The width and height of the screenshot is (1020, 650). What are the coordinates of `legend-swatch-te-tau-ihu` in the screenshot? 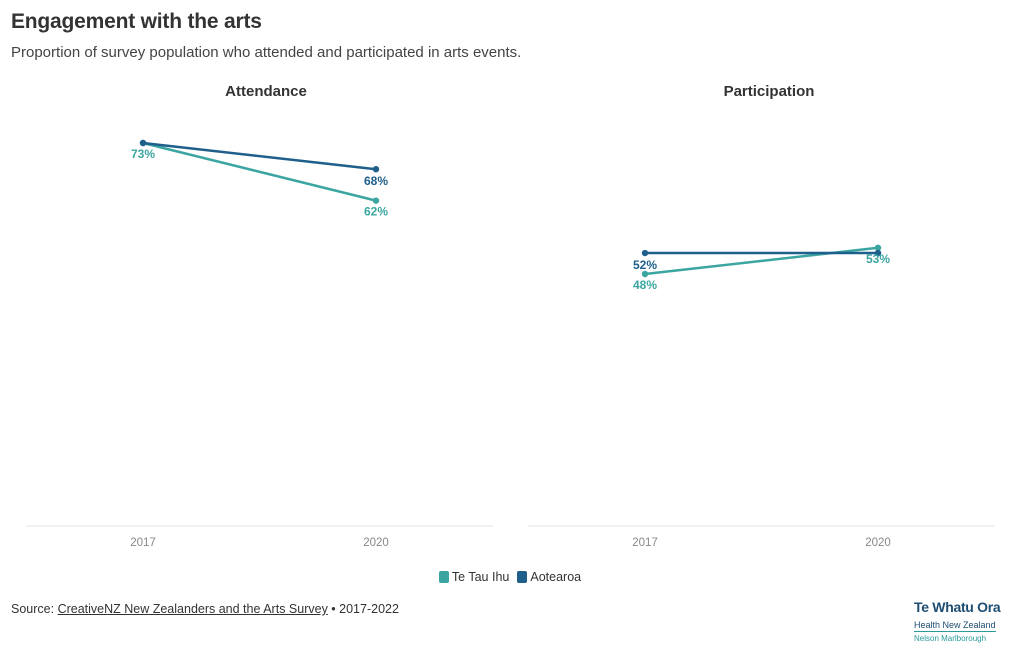 It's located at (443, 577).